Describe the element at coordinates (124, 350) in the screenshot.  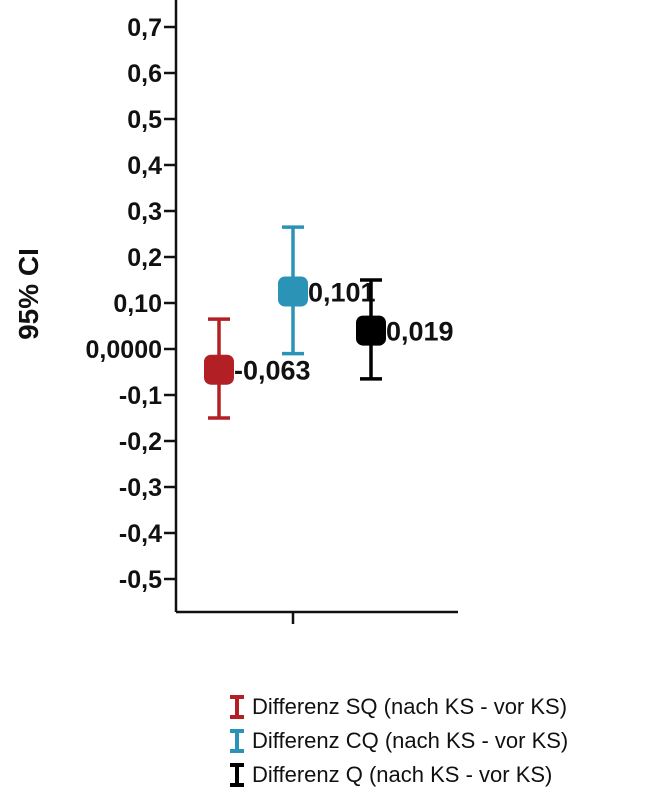
I see `y-tick-label: 0,0000` at that location.